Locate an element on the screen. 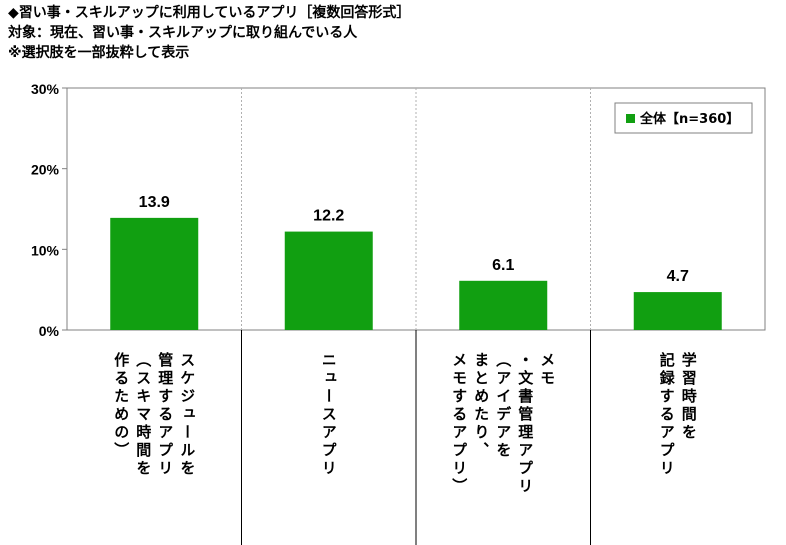  data-label: 4.7 is located at coordinates (678, 276).